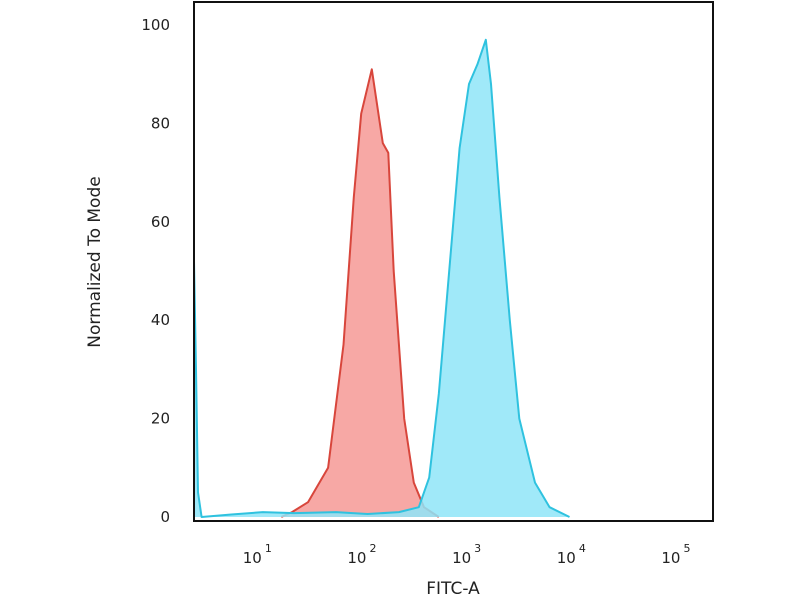 The height and width of the screenshot is (600, 800). I want to click on x-tick-exponent: 1, so click(268, 548).